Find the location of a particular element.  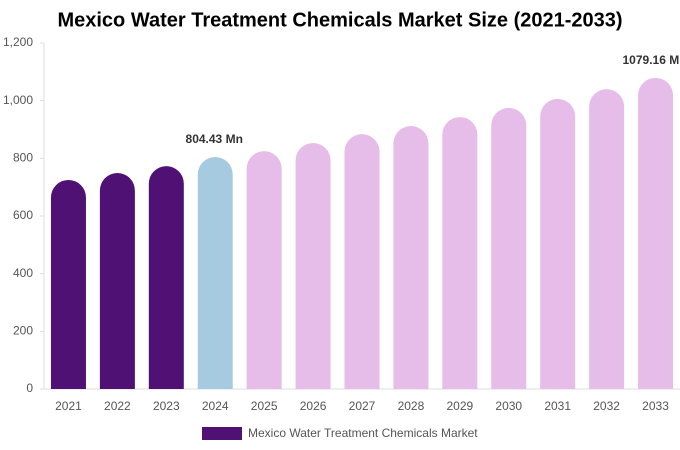

x-tick-label: 2030 is located at coordinates (508, 406).